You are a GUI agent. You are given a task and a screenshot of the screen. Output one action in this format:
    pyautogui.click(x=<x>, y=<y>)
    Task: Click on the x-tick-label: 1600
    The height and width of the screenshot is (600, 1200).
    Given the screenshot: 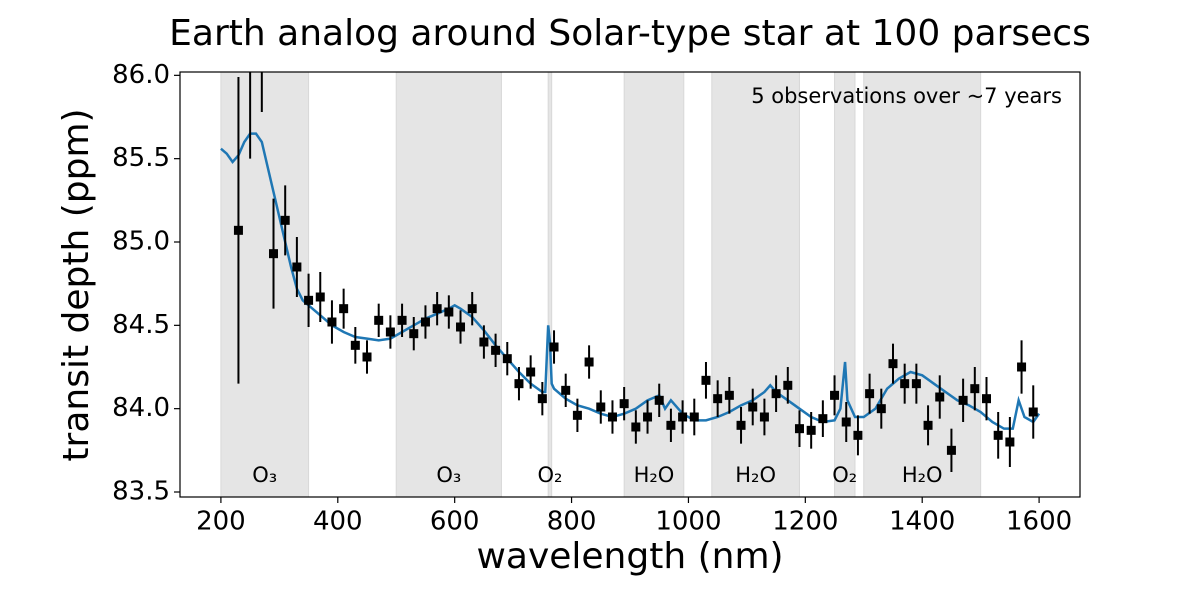 What is the action you would take?
    pyautogui.click(x=1039, y=522)
    